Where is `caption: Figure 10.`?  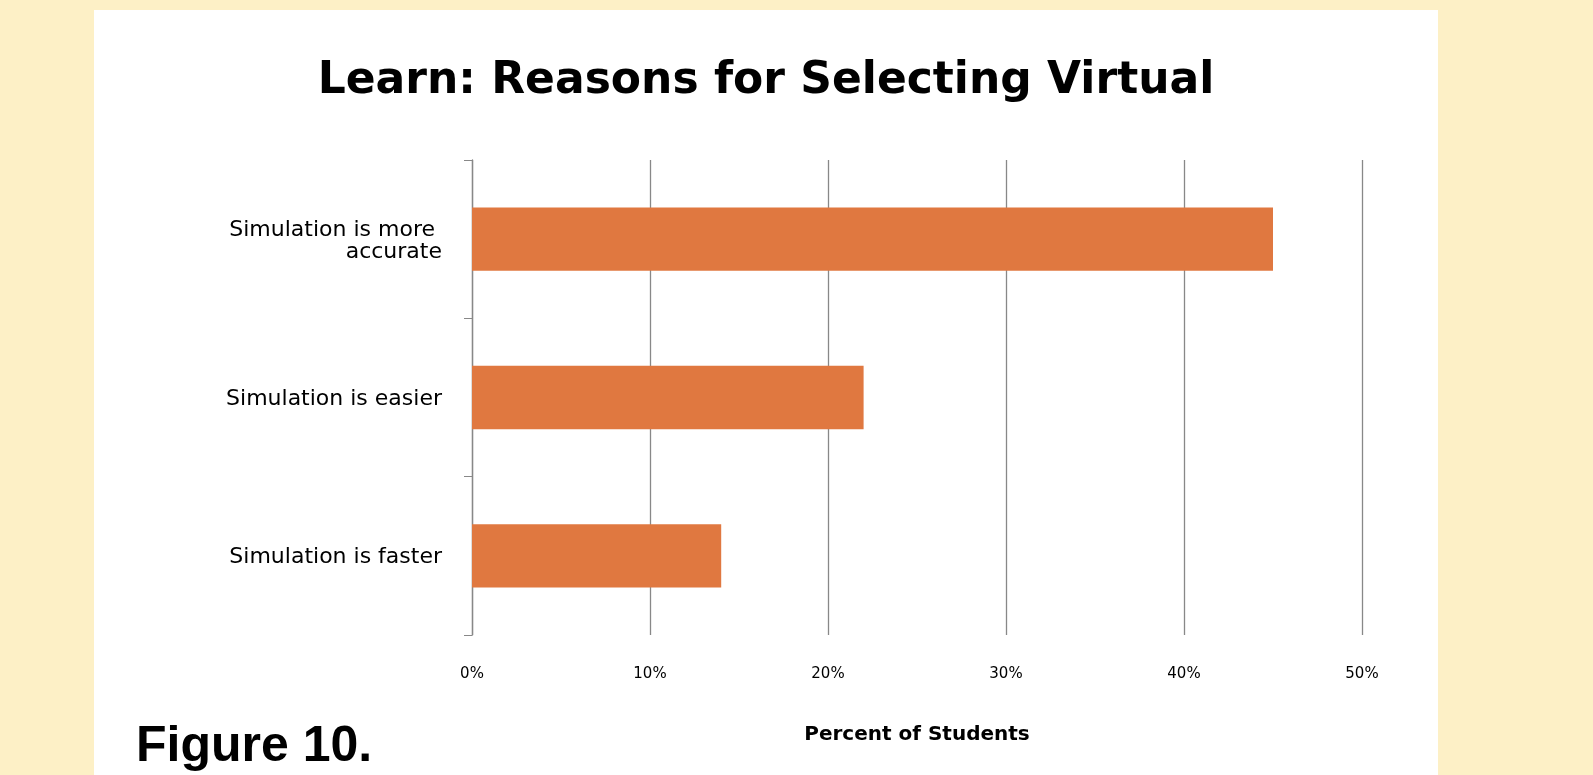 caption: Figure 10. is located at coordinates (254, 744).